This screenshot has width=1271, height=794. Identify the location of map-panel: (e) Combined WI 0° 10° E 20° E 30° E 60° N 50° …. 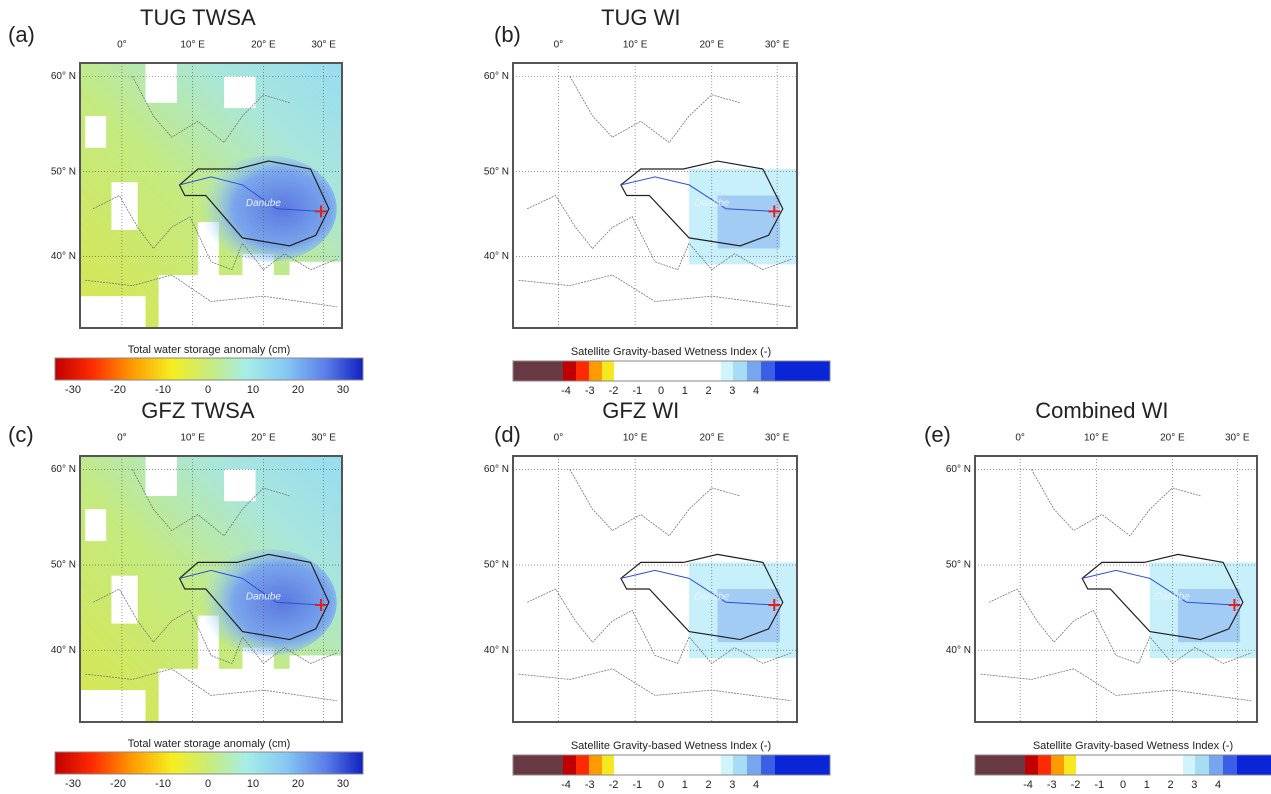
(1097, 594).